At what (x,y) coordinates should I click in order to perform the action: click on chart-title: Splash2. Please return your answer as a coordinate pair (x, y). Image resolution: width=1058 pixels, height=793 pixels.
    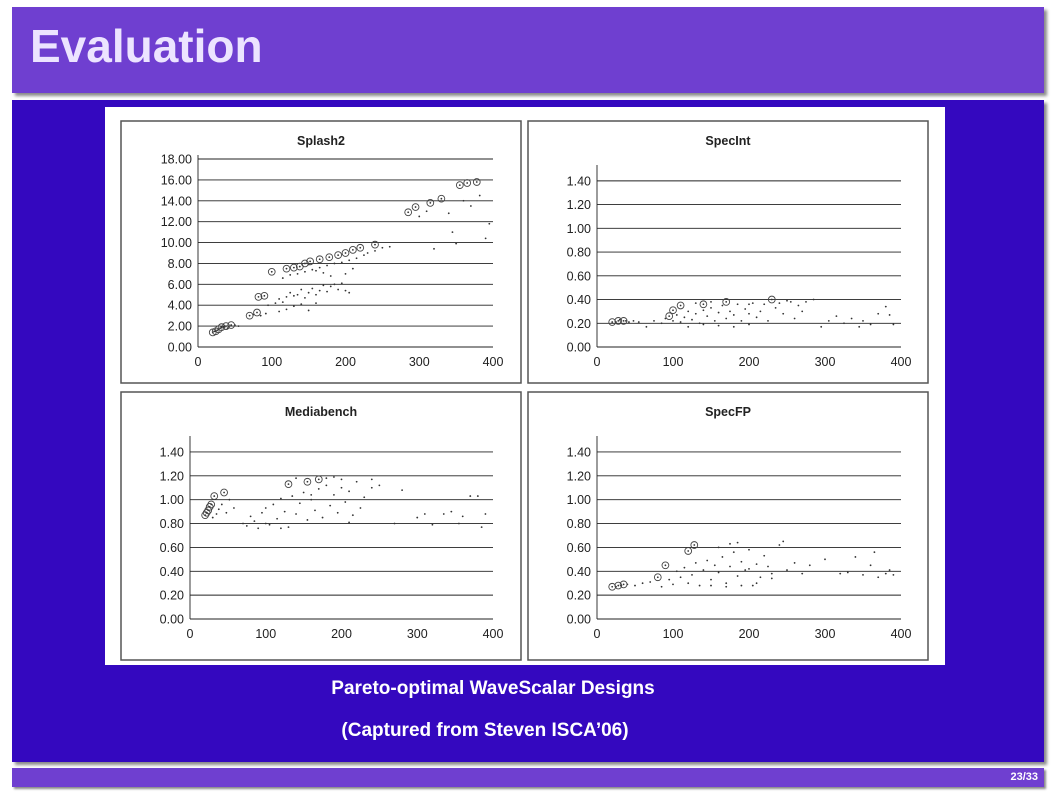
    Looking at the image, I should click on (321, 141).